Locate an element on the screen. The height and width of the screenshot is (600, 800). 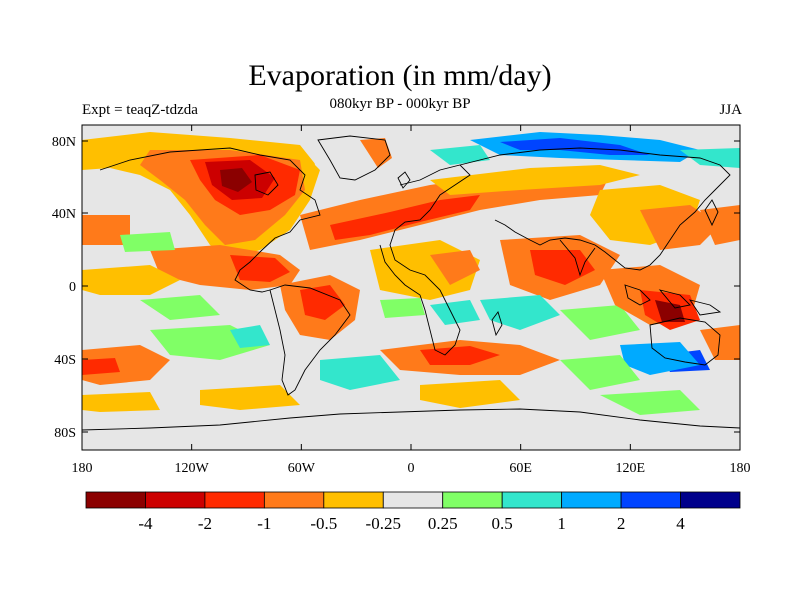
colorbar-label: 2 is located at coordinates (621, 523).